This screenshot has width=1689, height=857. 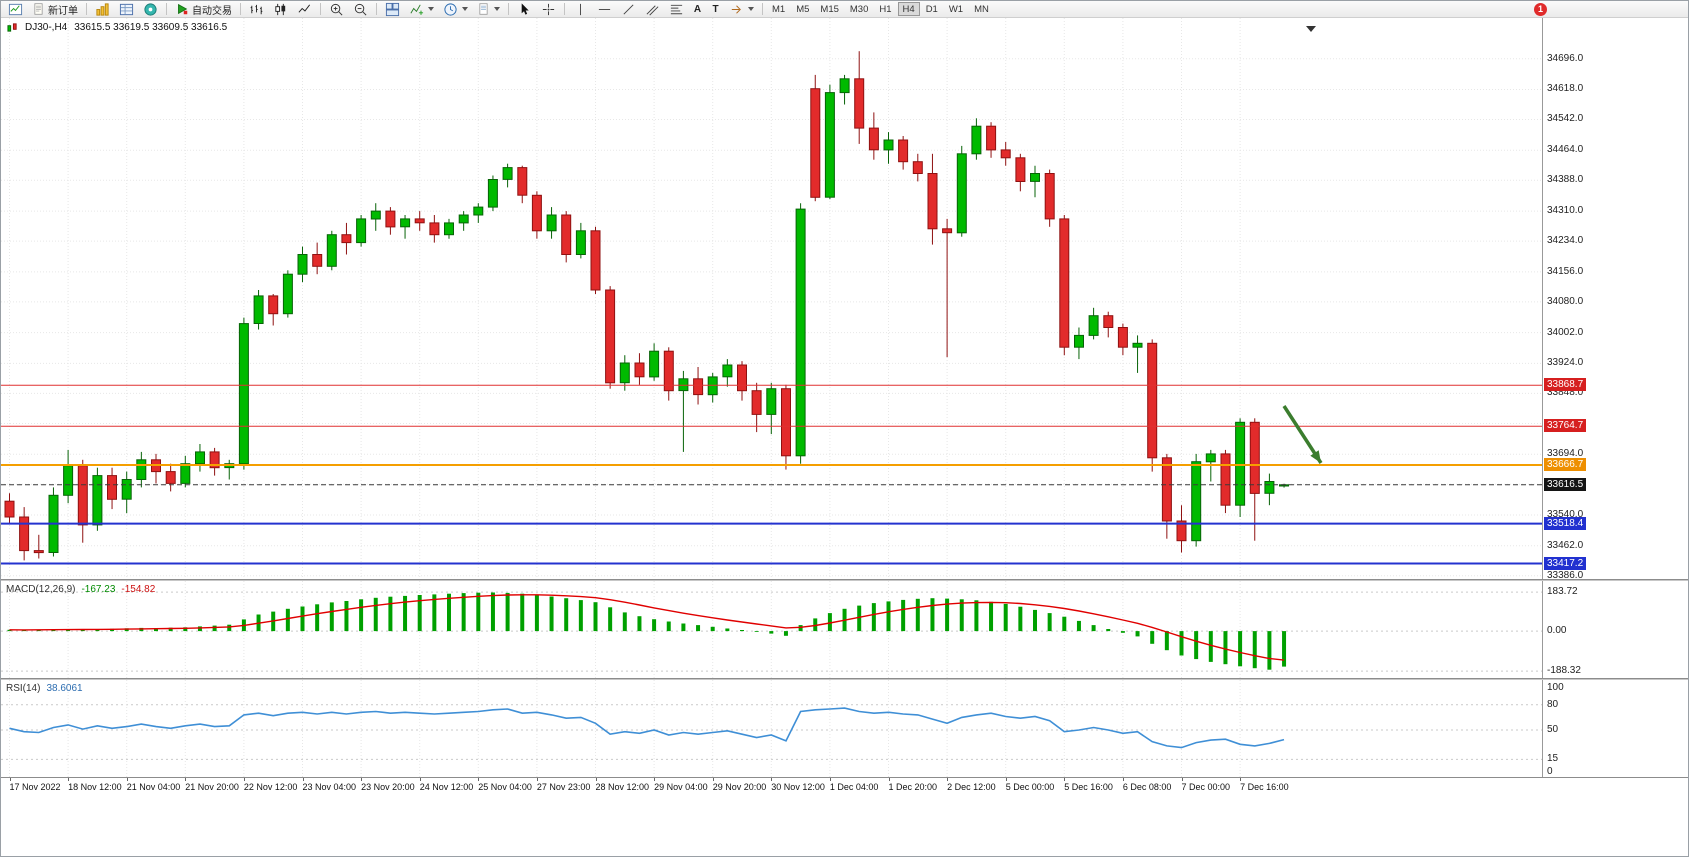 What do you see at coordinates (98, 589) in the screenshot?
I see `macd-main-value: -167.23` at bounding box center [98, 589].